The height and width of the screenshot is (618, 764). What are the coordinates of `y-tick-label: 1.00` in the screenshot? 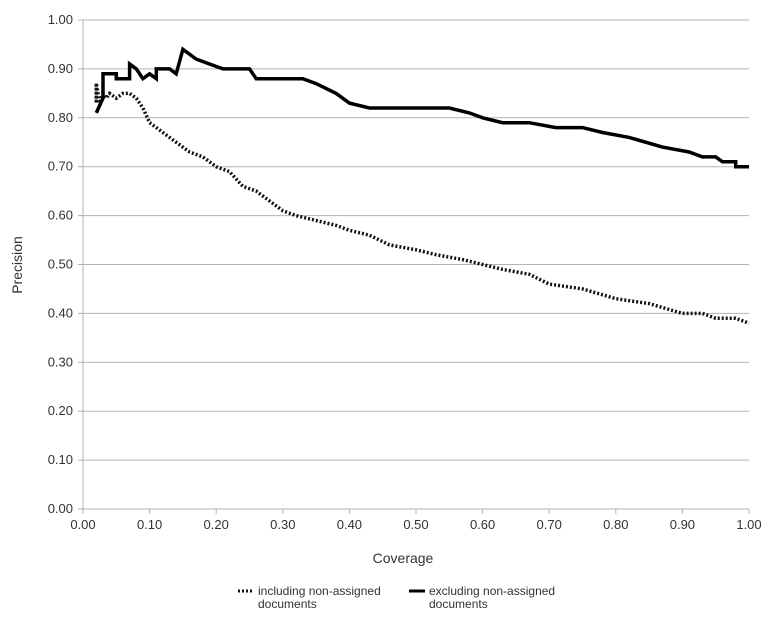 It's located at (60, 19).